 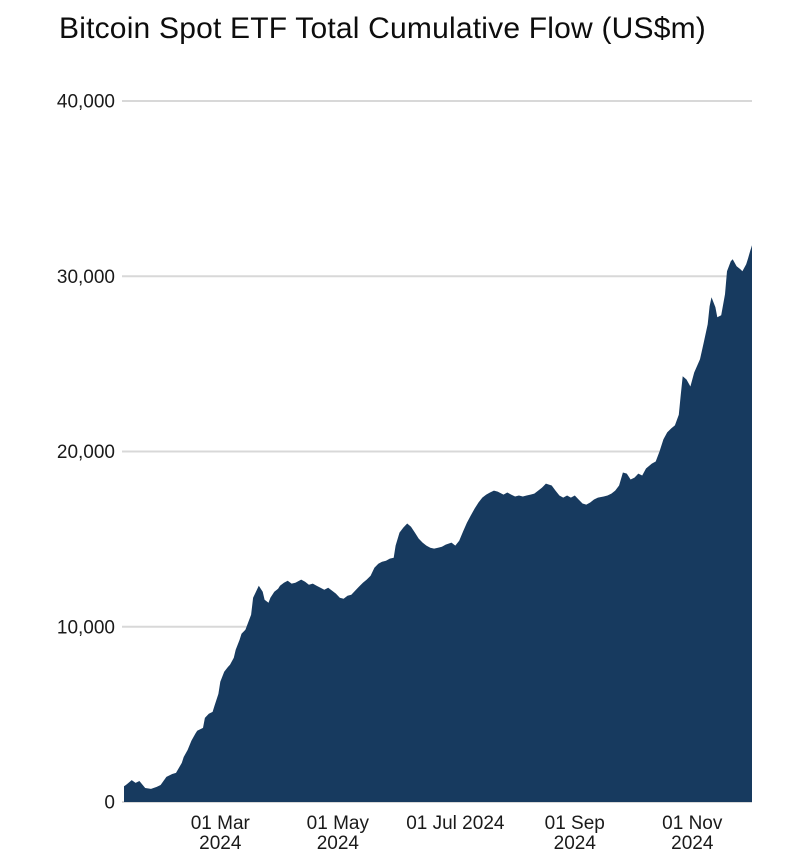 What do you see at coordinates (86, 102) in the screenshot?
I see `y-tick-label-40000: 40,000` at bounding box center [86, 102].